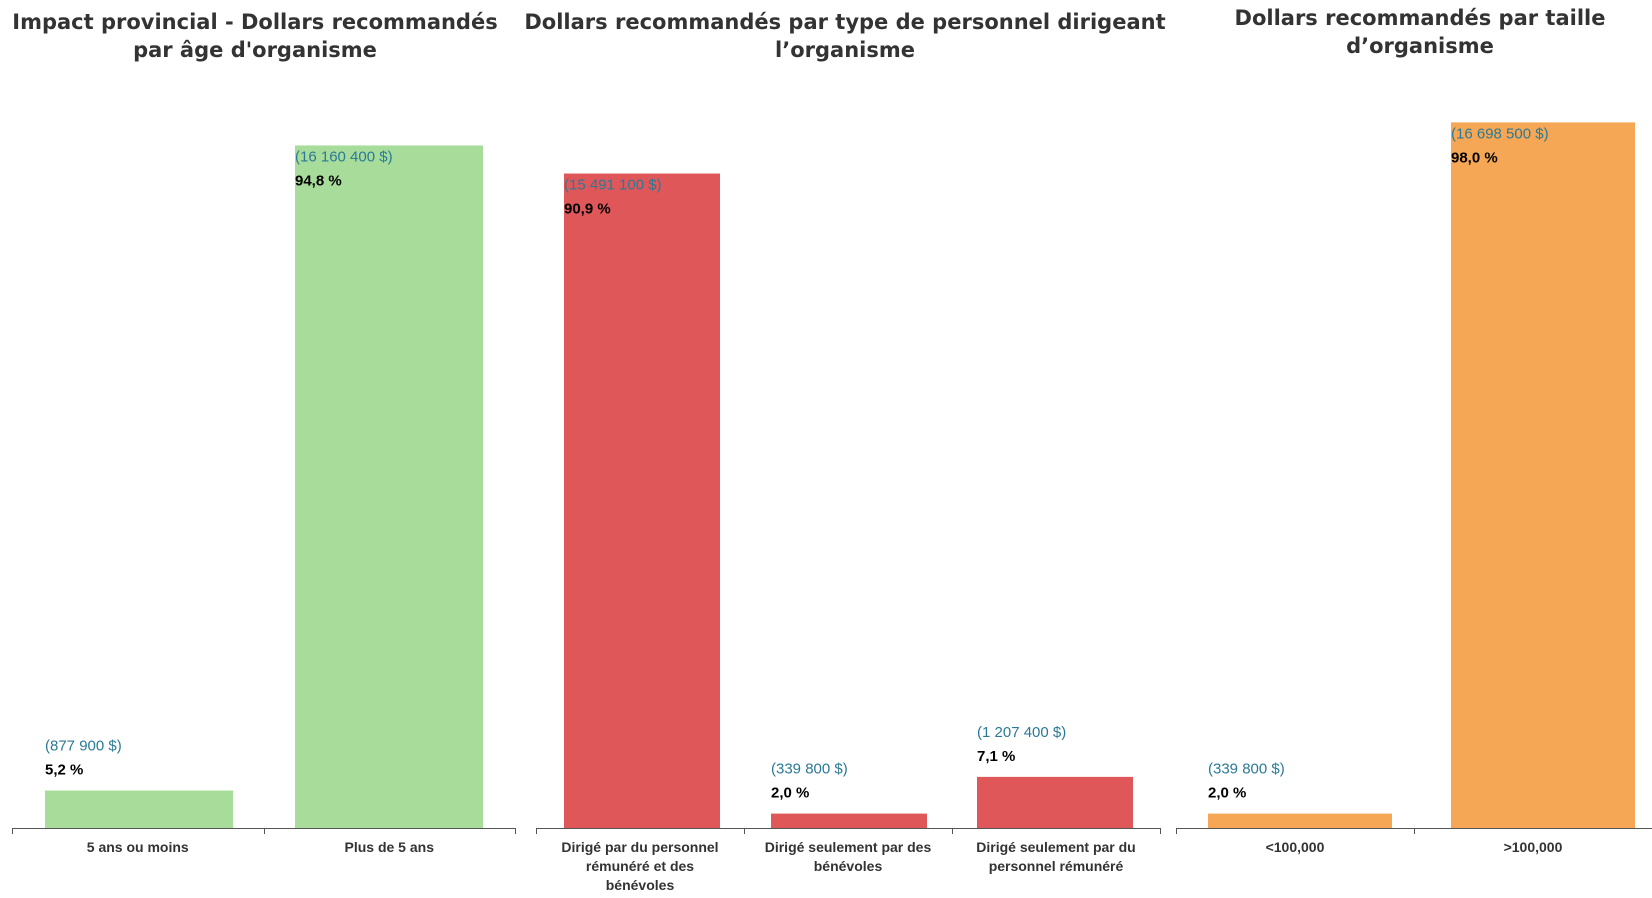 The width and height of the screenshot is (1652, 898). What do you see at coordinates (138, 847) in the screenshot?
I see `category-label: 5 ans ou moins` at bounding box center [138, 847].